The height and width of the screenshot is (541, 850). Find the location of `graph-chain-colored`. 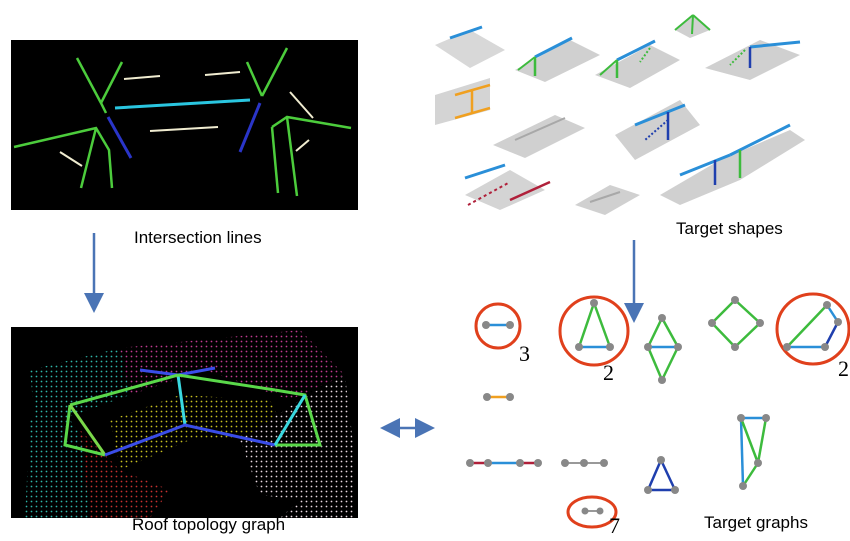

graph-chain-colored is located at coordinates (504, 463).